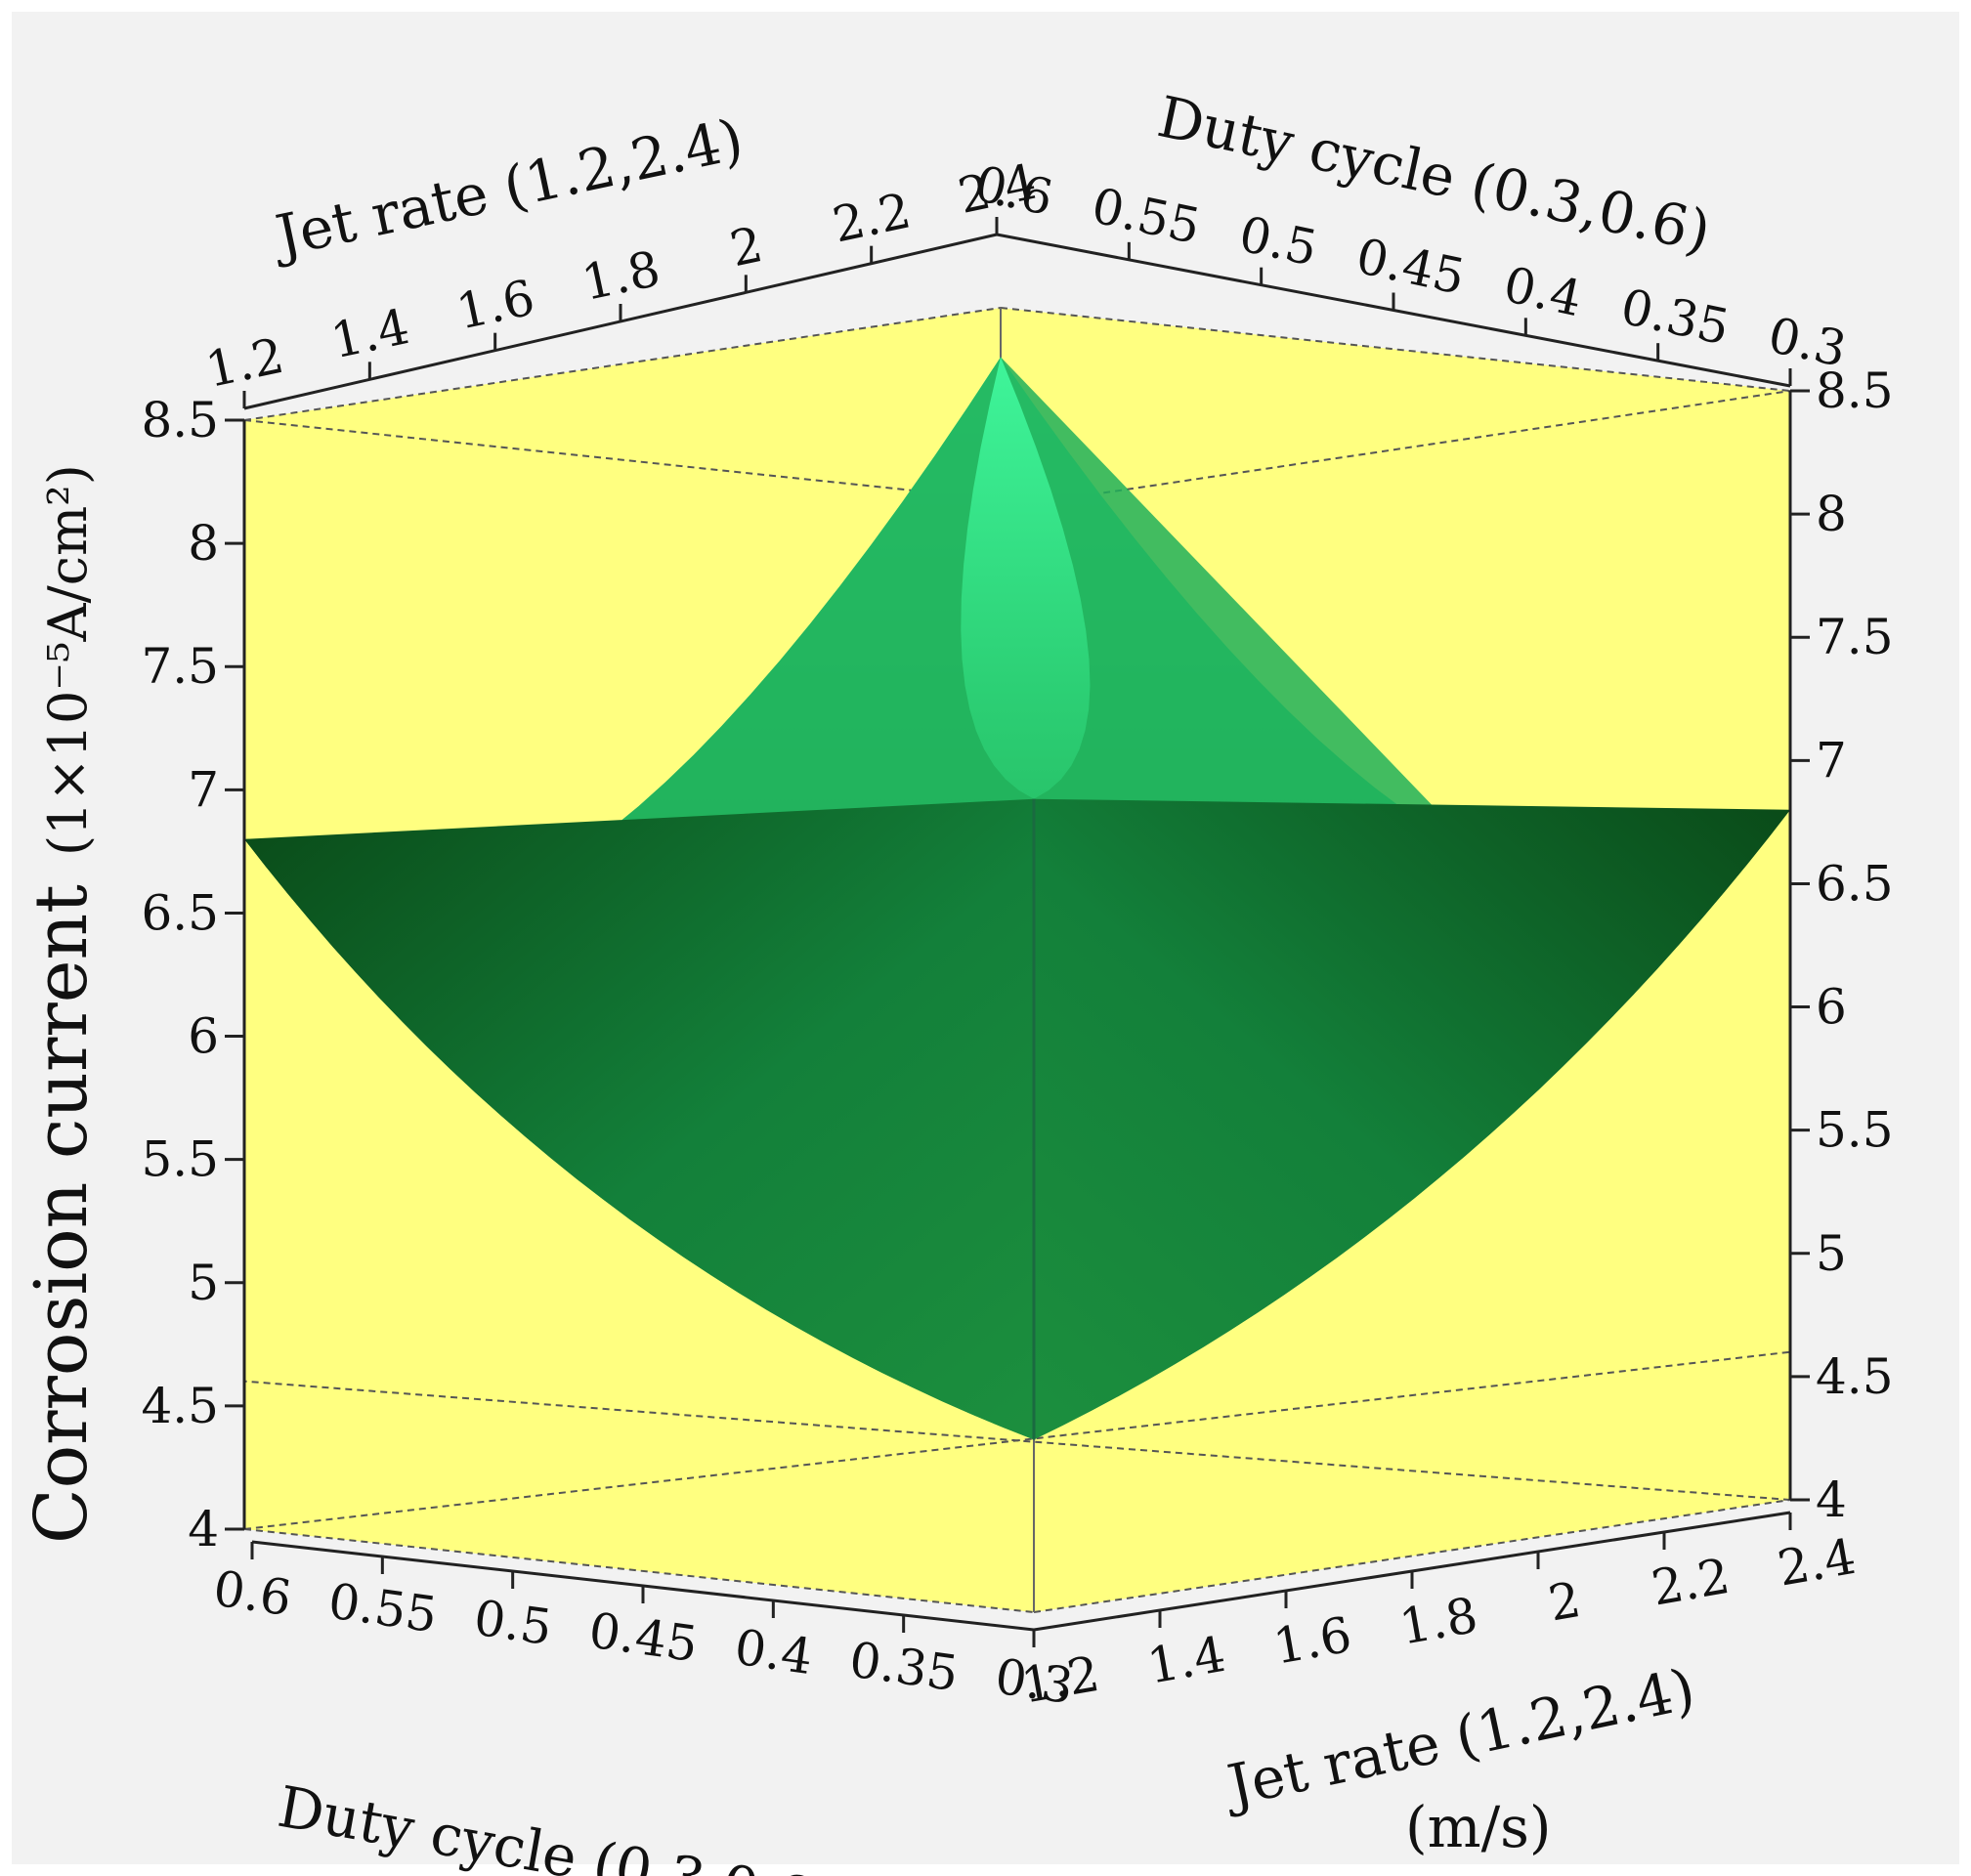  What do you see at coordinates (773, 1652) in the screenshot?
I see `duty-cycle-bottom-tick-label: 0.4` at bounding box center [773, 1652].